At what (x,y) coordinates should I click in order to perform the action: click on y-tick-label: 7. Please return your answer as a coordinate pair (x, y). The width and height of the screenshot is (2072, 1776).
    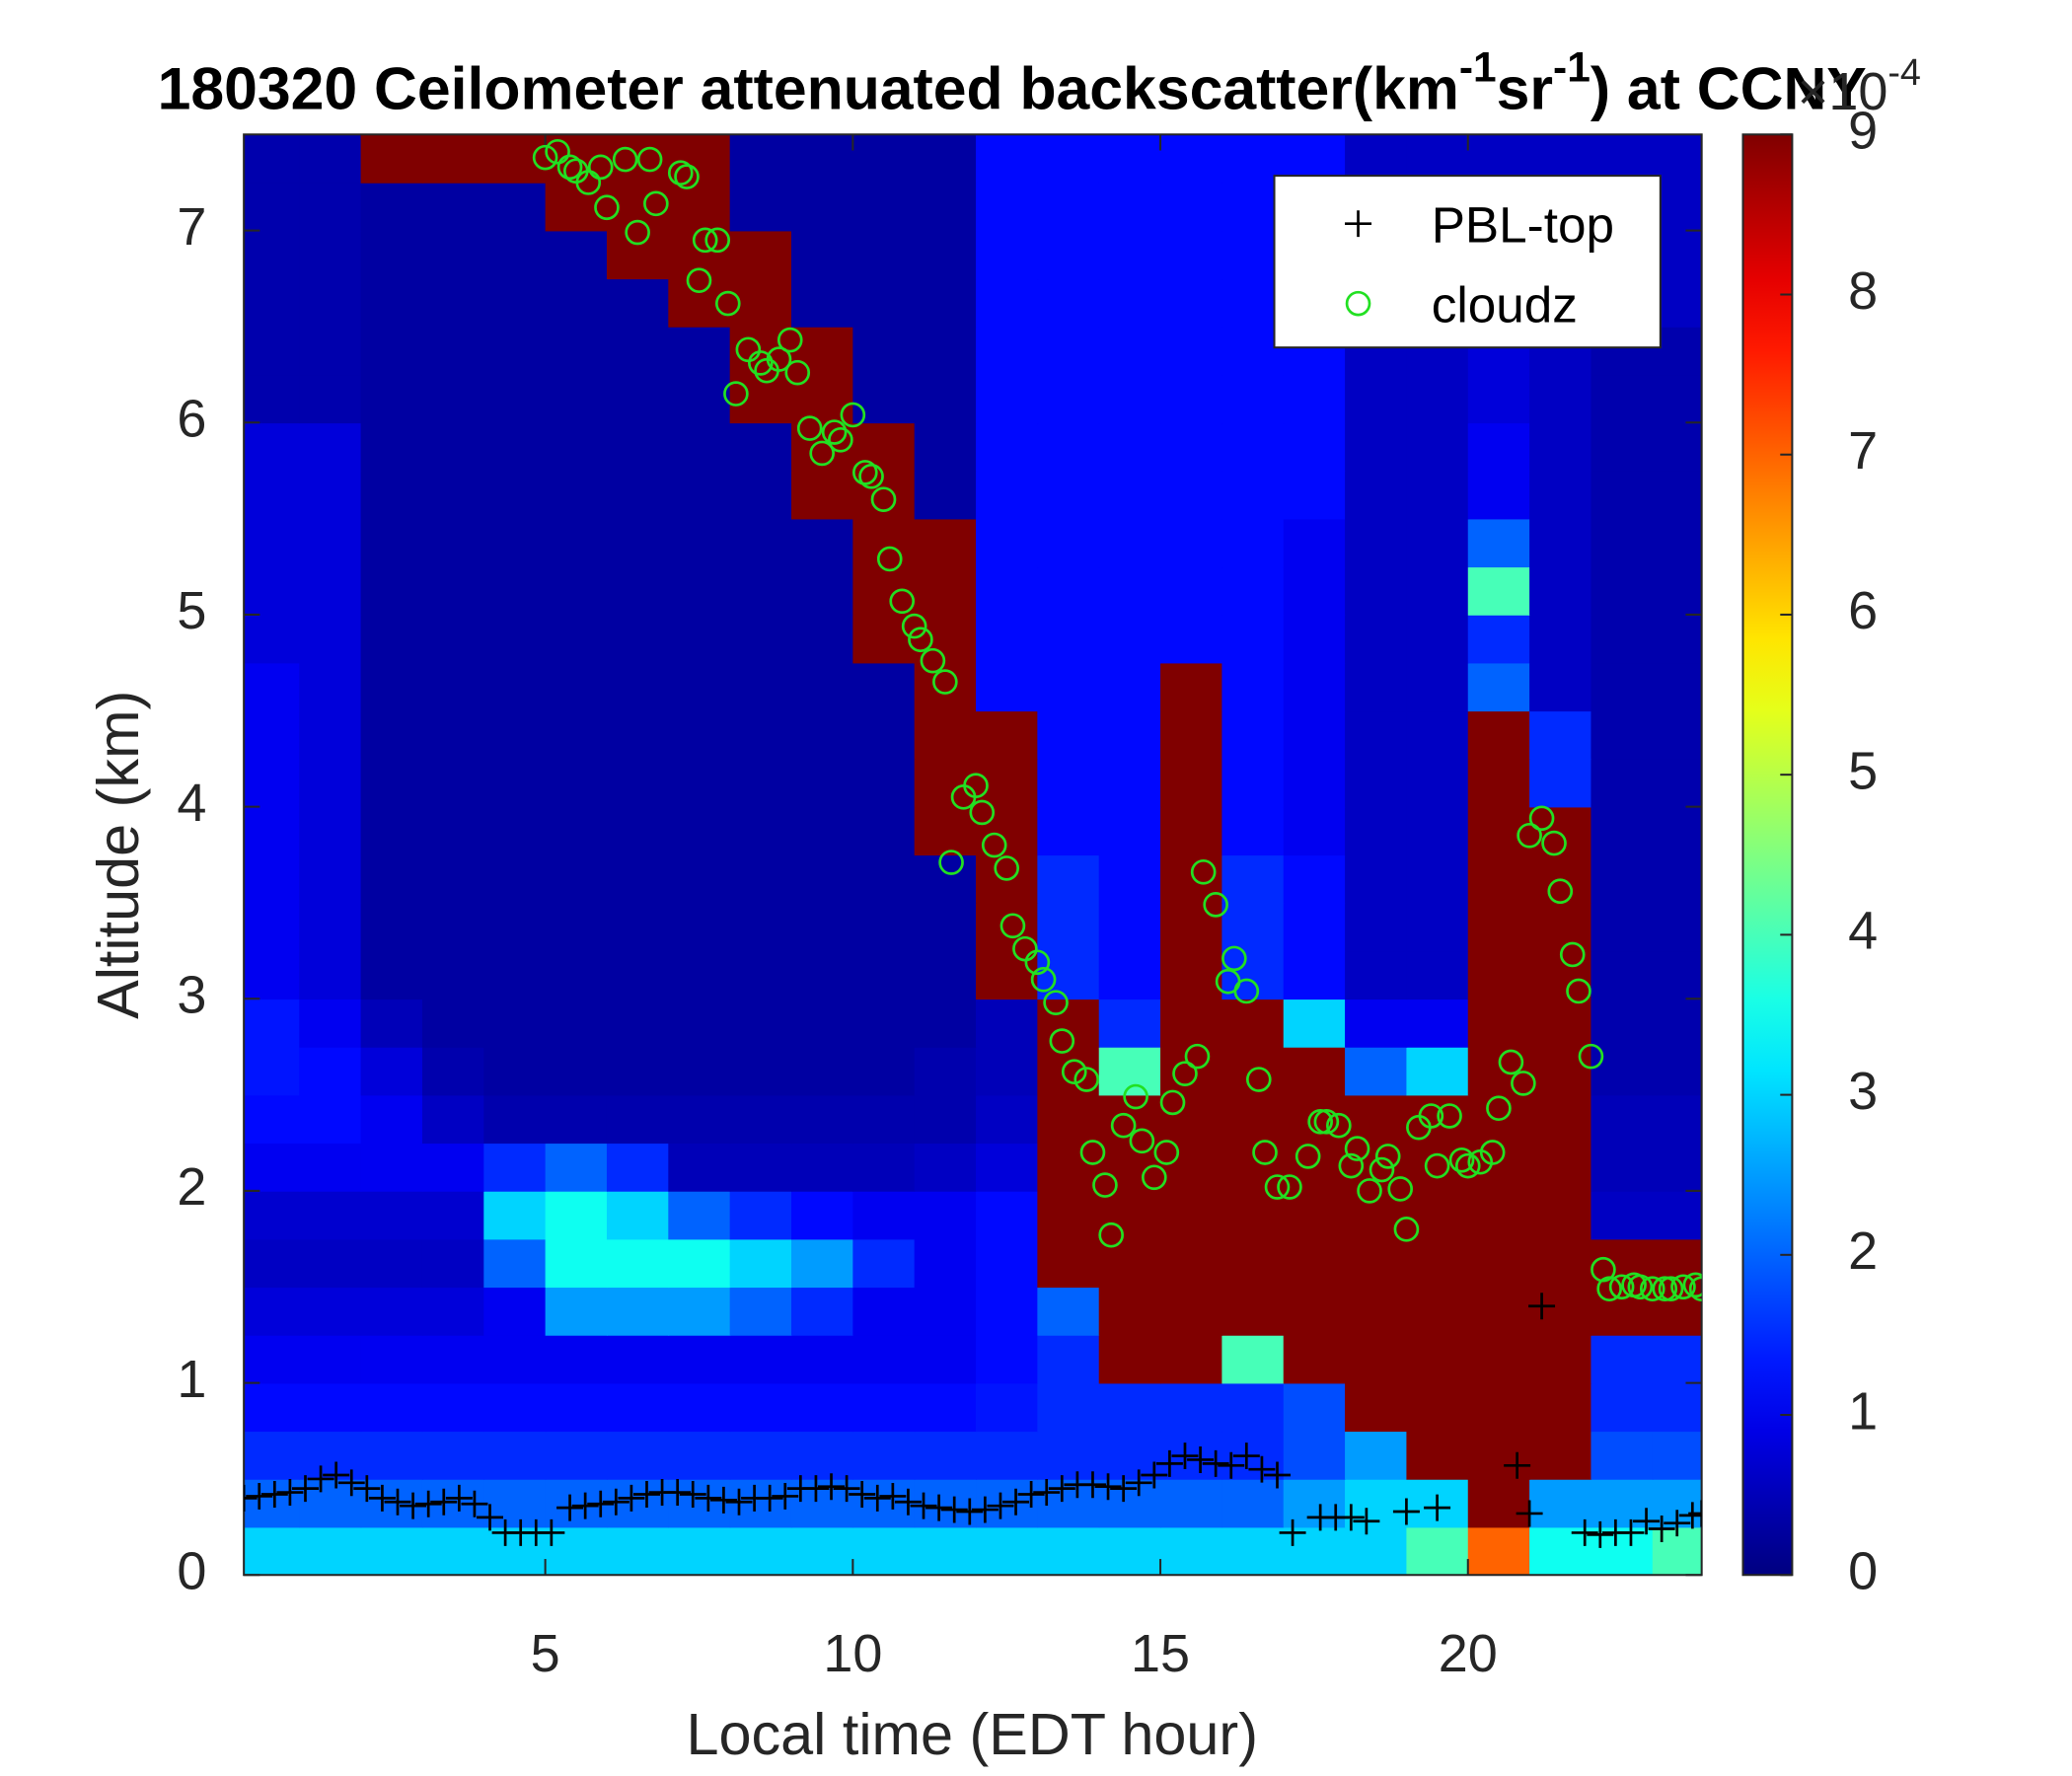
    Looking at the image, I should click on (192, 227).